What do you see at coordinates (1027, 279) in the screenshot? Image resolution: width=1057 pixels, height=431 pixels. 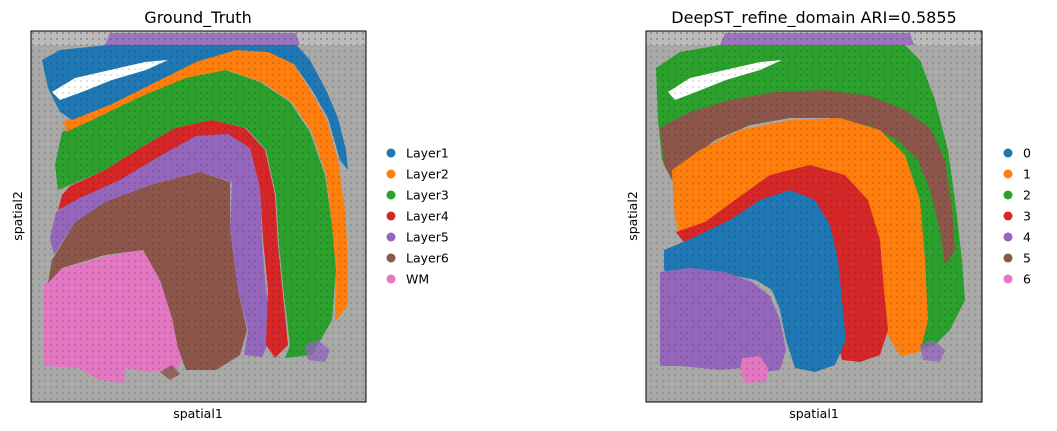 I see `legend-label: 6` at bounding box center [1027, 279].